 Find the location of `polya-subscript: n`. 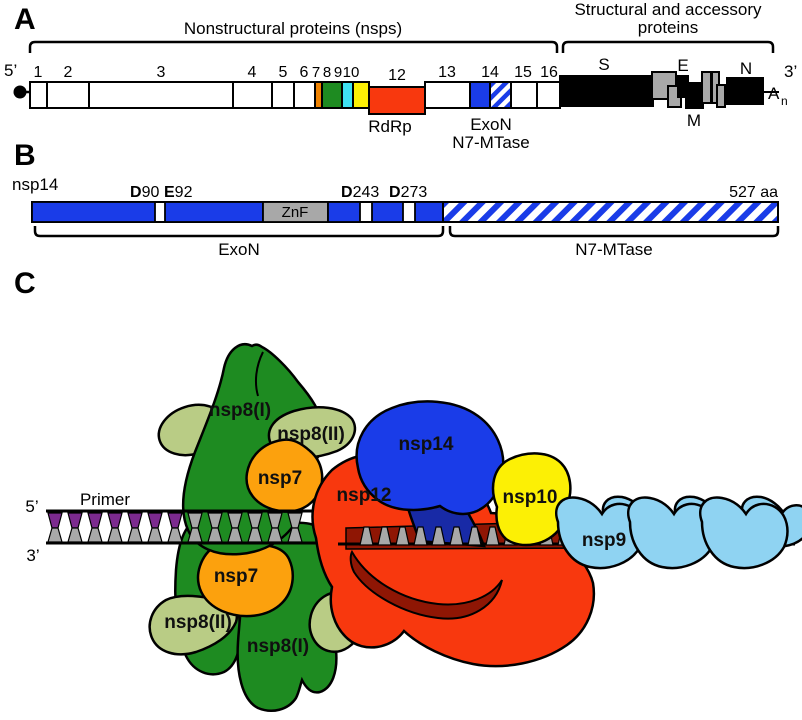

polya-subscript: n is located at coordinates (784, 101).